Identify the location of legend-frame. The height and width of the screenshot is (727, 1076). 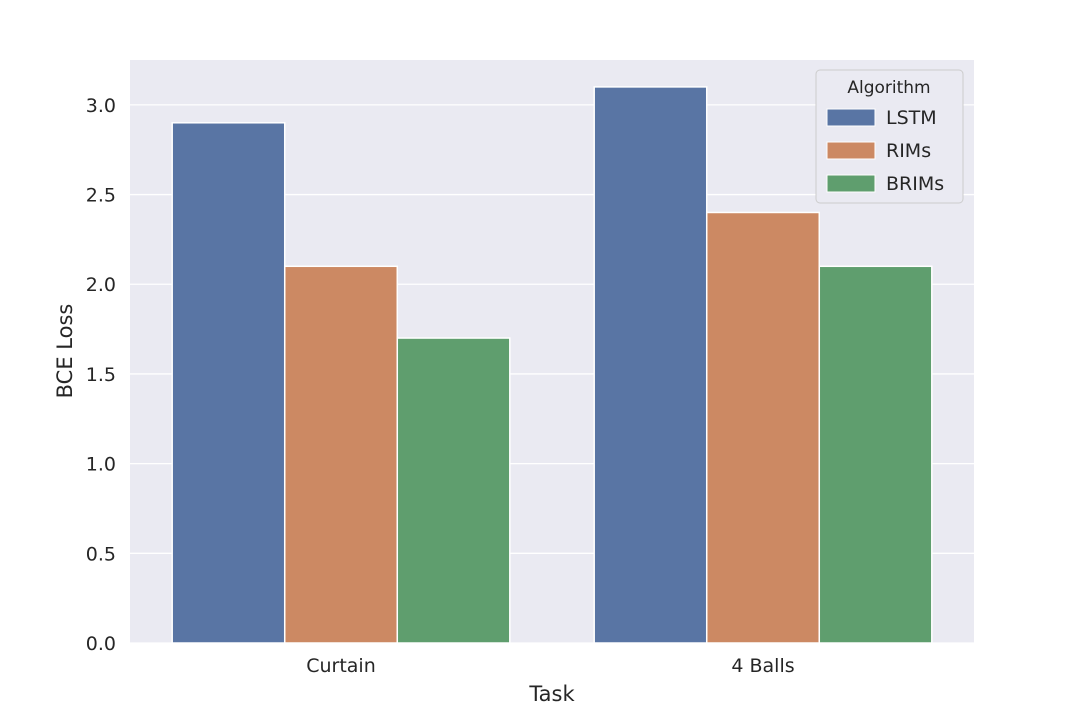
(889, 136).